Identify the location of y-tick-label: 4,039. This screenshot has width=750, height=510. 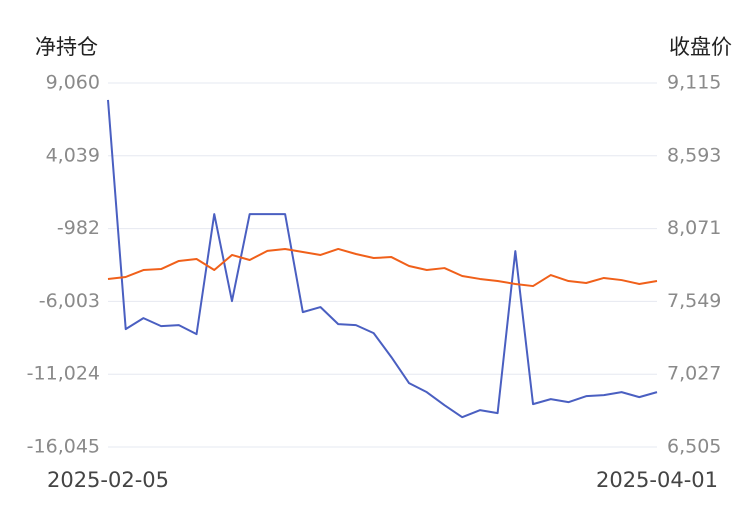
(73, 155).